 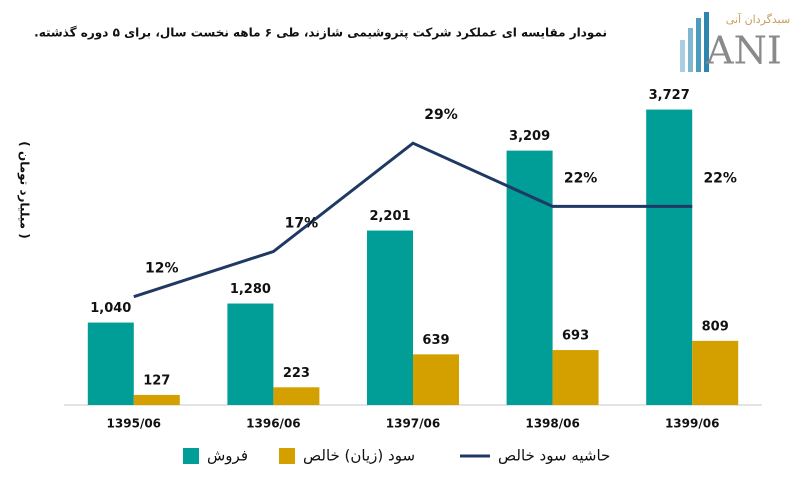 I want to click on bar-value-label: 809, so click(x=715, y=326).